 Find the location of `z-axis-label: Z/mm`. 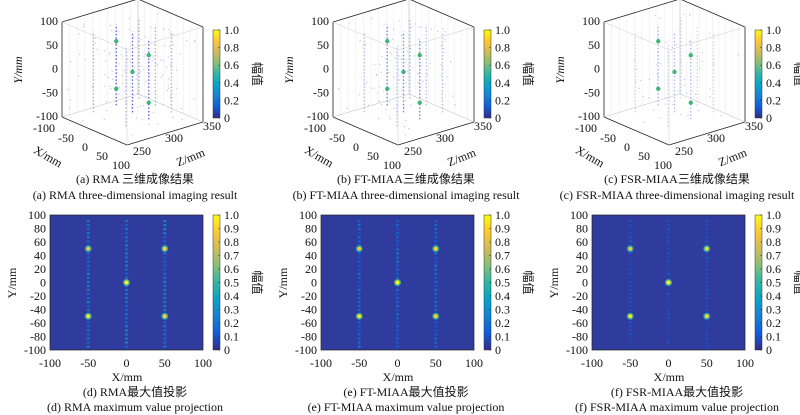

z-axis-label: Z/mm is located at coordinates (732, 157).